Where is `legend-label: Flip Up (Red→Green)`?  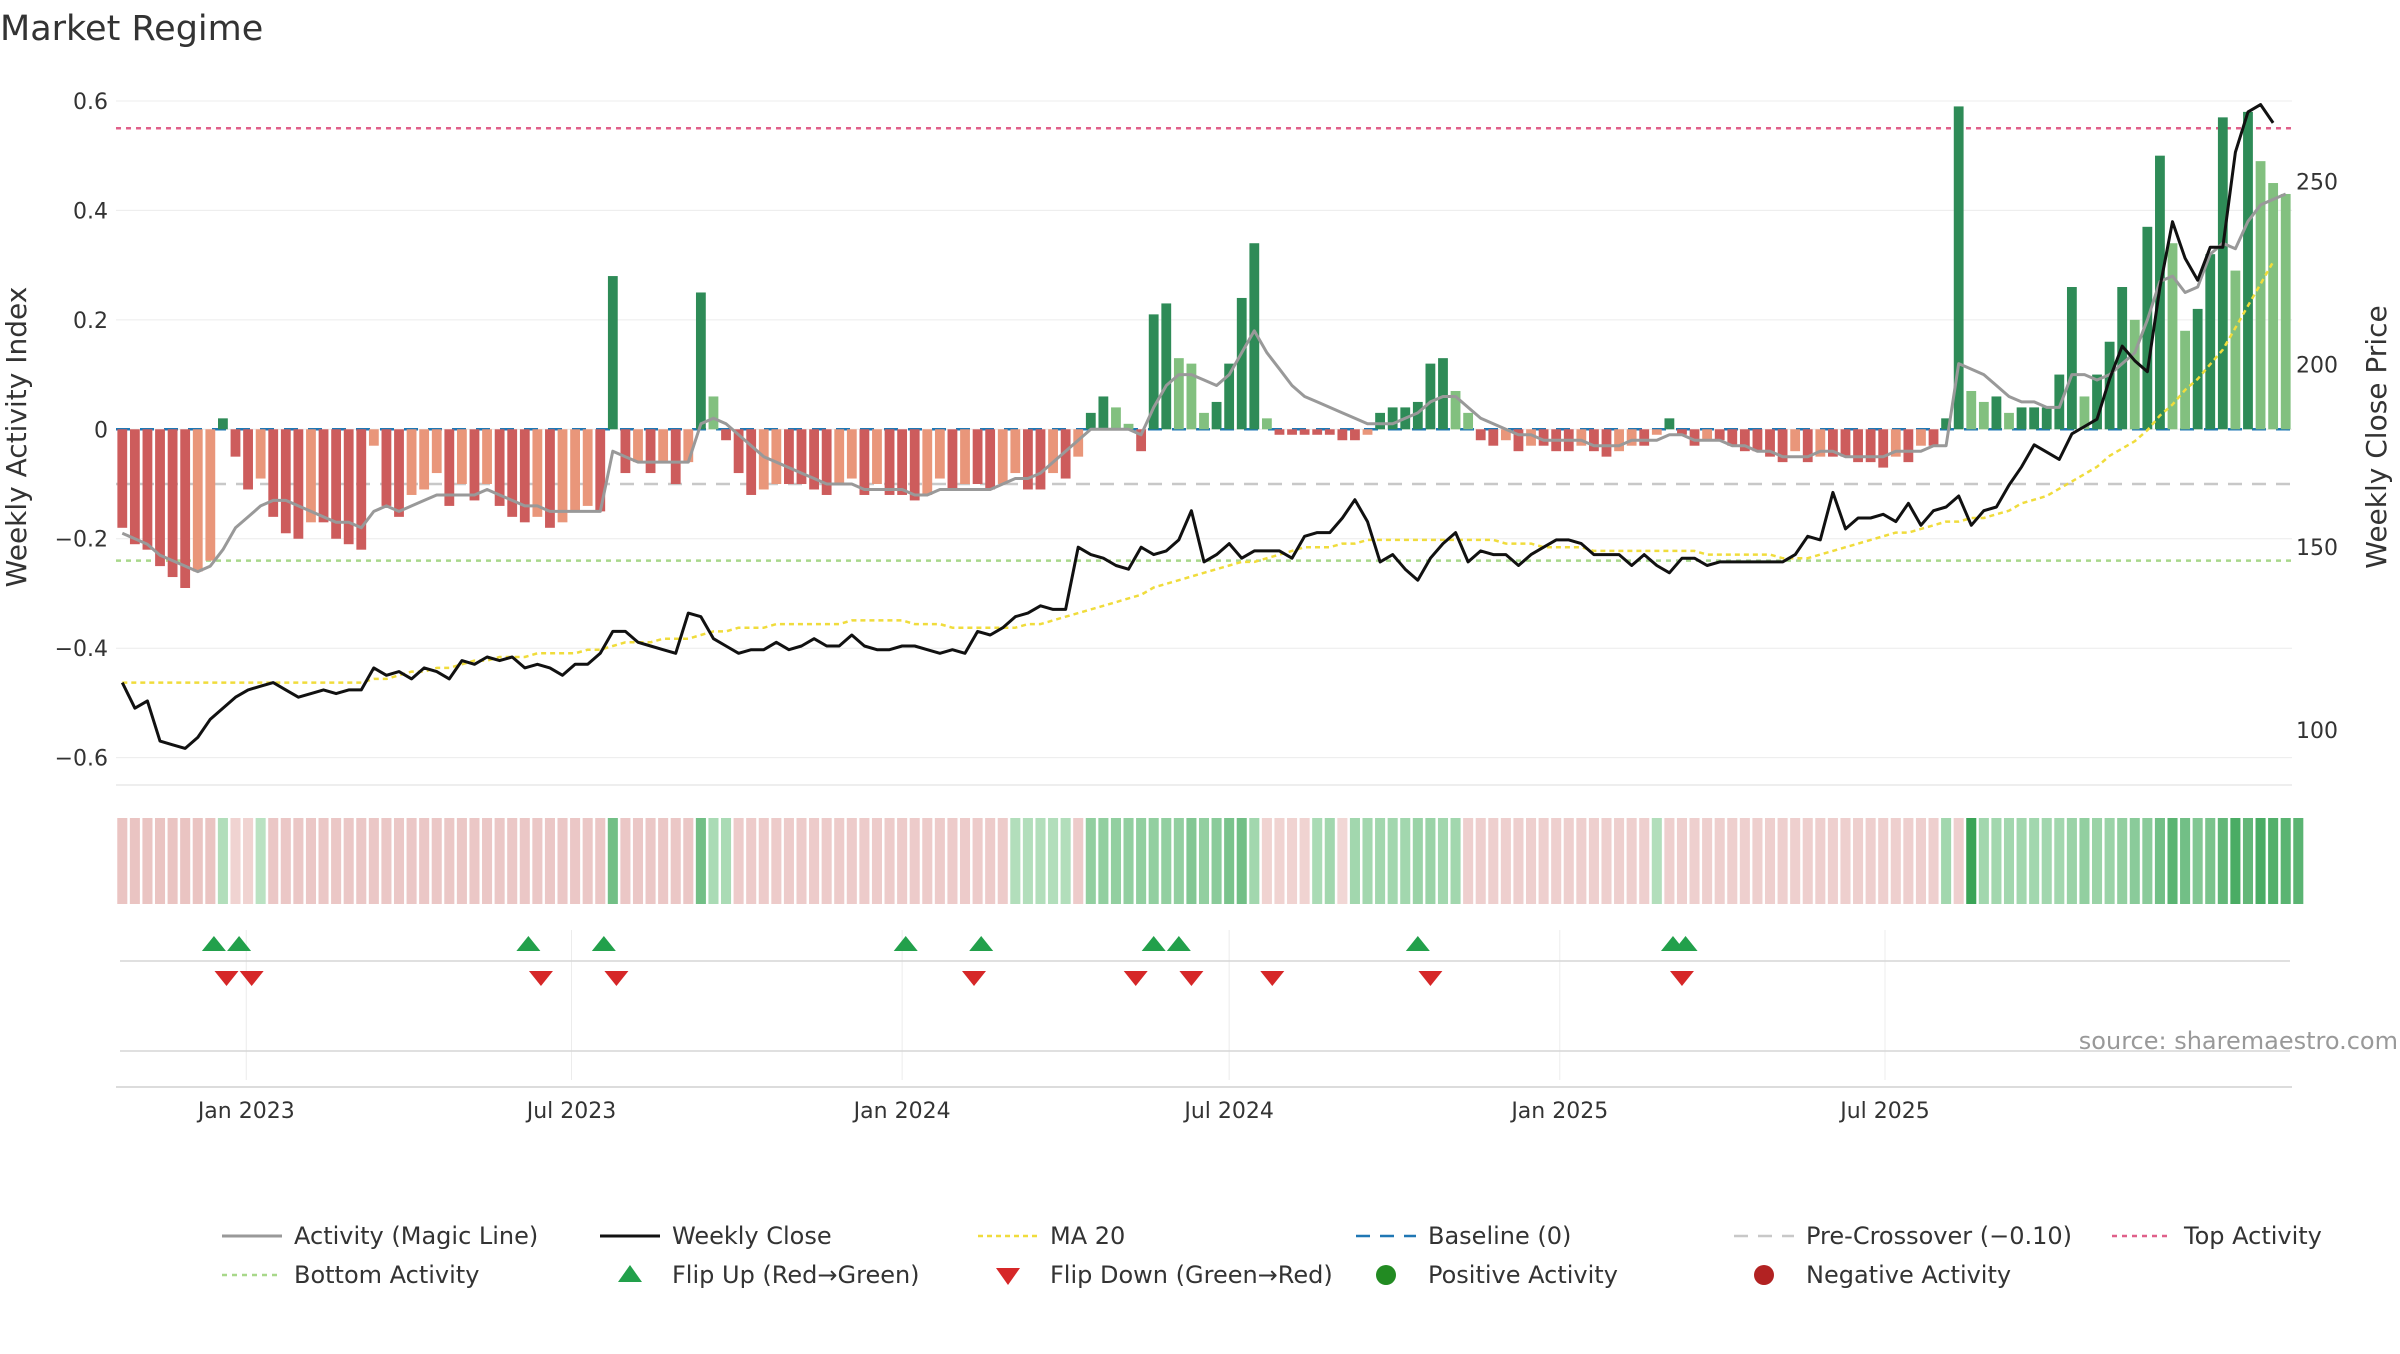 legend-label: Flip Up (Red→Green) is located at coordinates (796, 1275).